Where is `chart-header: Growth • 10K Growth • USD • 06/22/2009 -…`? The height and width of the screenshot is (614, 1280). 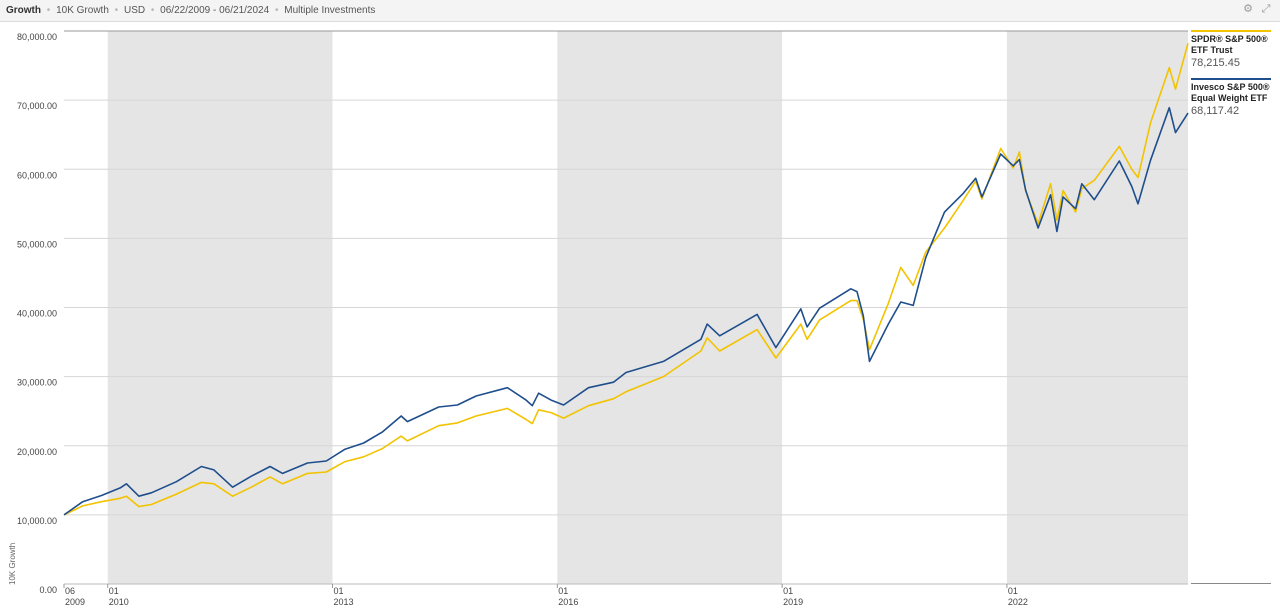 chart-header: Growth • 10K Growth • USD • 06/22/2009 -… is located at coordinates (640, 11).